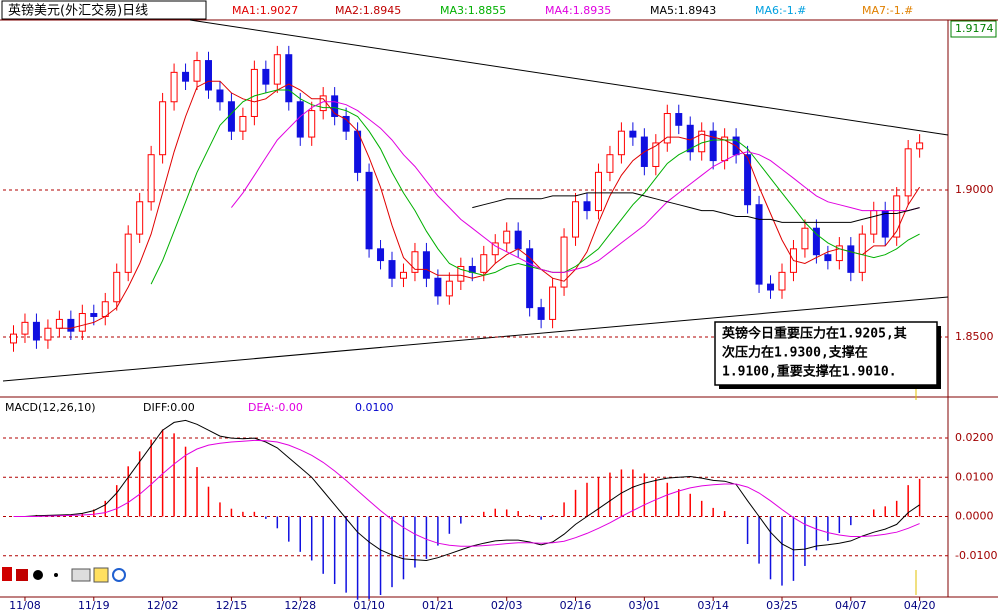 The width and height of the screenshot is (998, 614). I want to click on chart-title: 英镑美元(外汇交易)日线, so click(78, 11).